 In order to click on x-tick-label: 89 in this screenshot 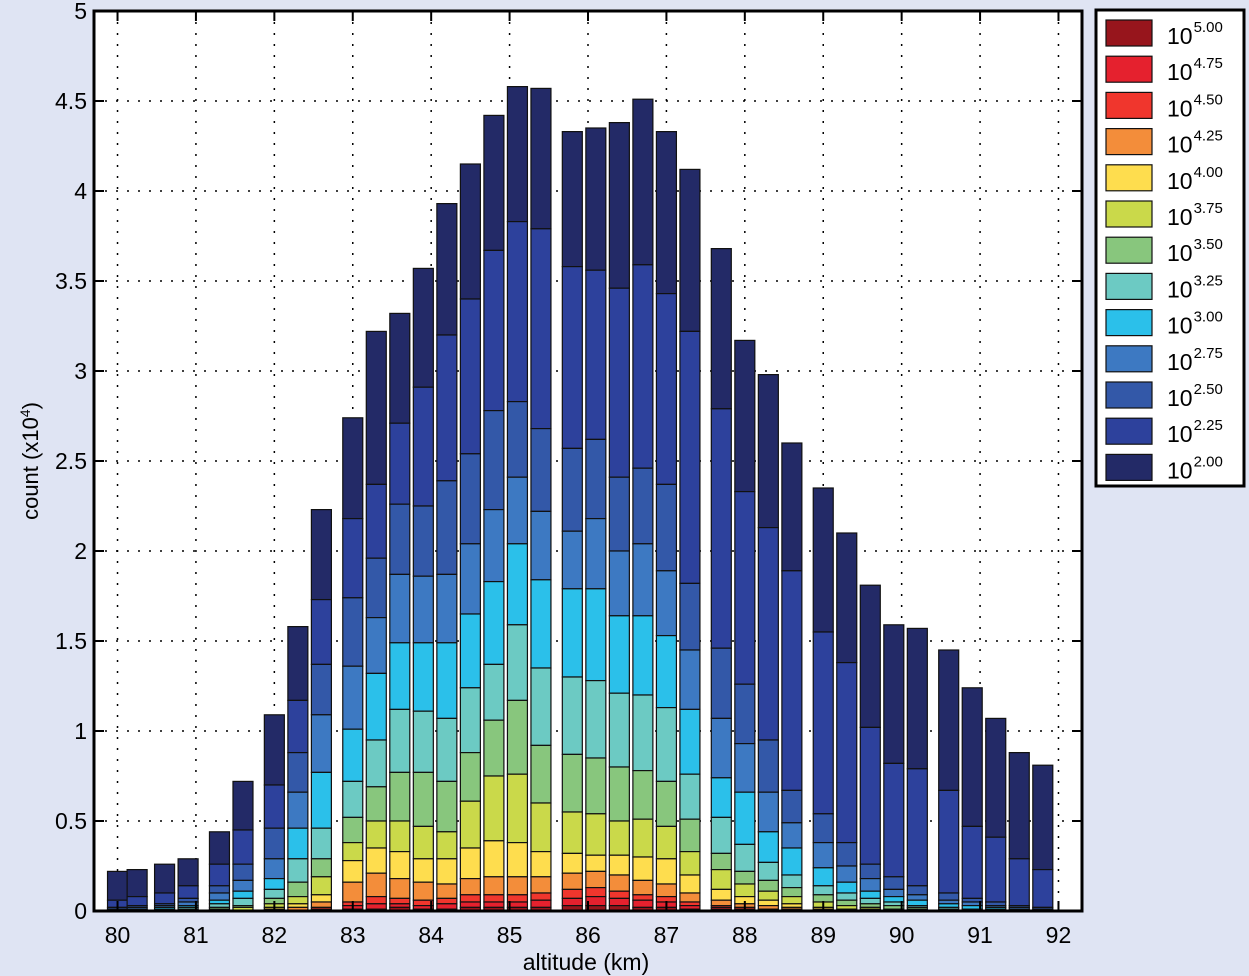, I will do `click(823, 935)`.